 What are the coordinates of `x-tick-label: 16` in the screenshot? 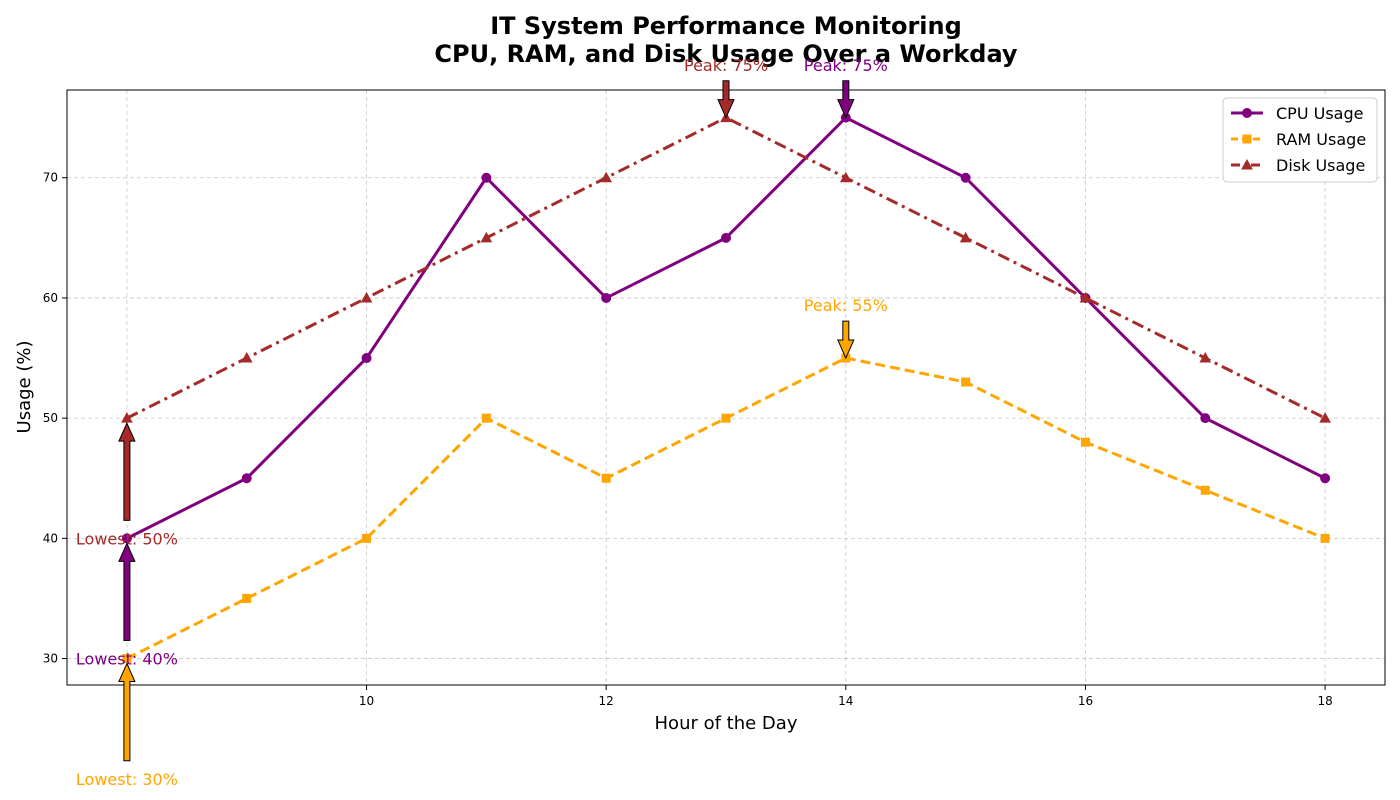 It's located at (1085, 701).